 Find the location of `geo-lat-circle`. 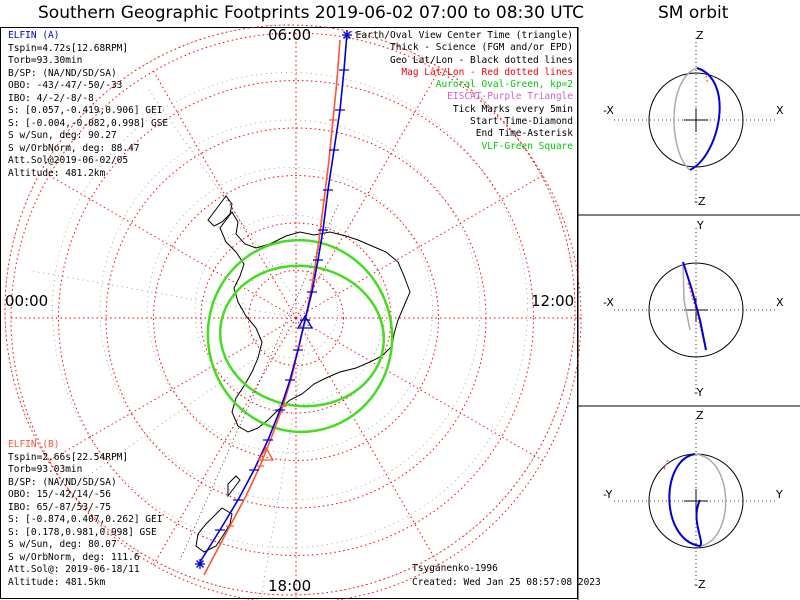

geo-lat-circle is located at coordinates (290, 310).